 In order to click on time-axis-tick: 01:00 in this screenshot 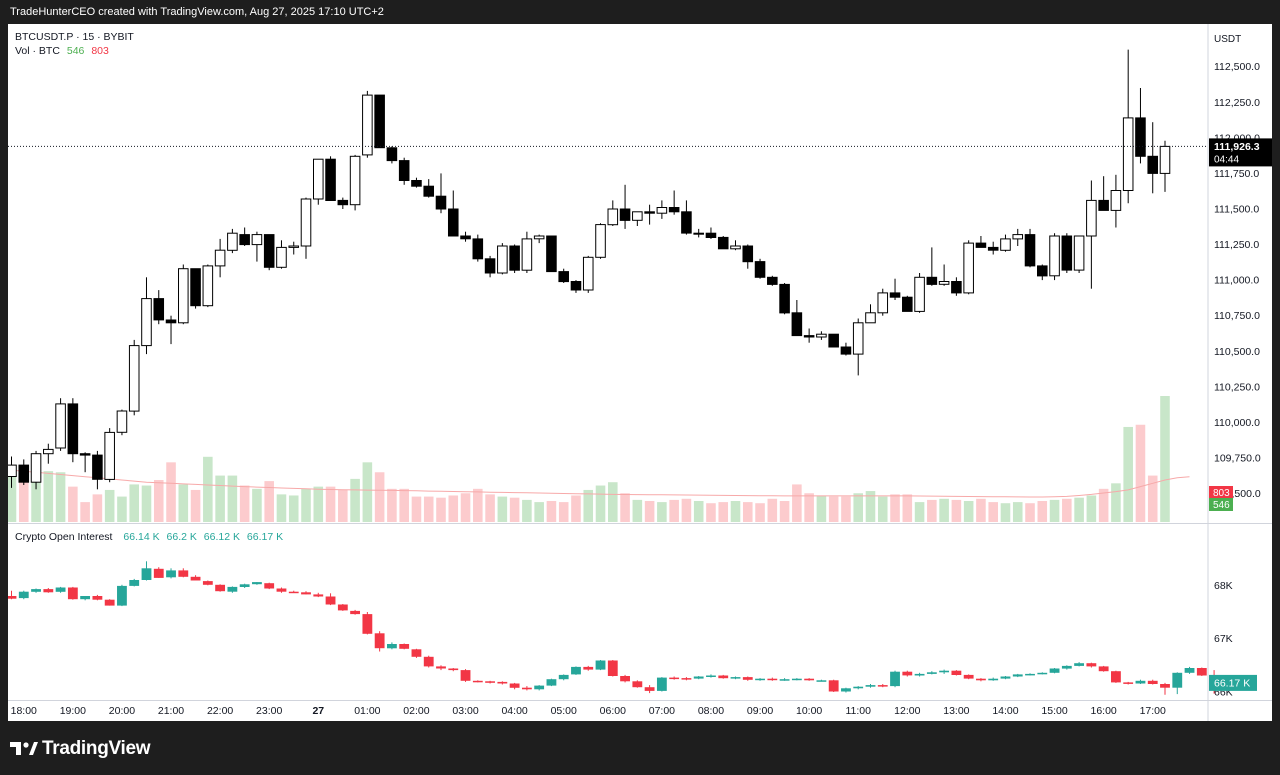, I will do `click(367, 711)`.